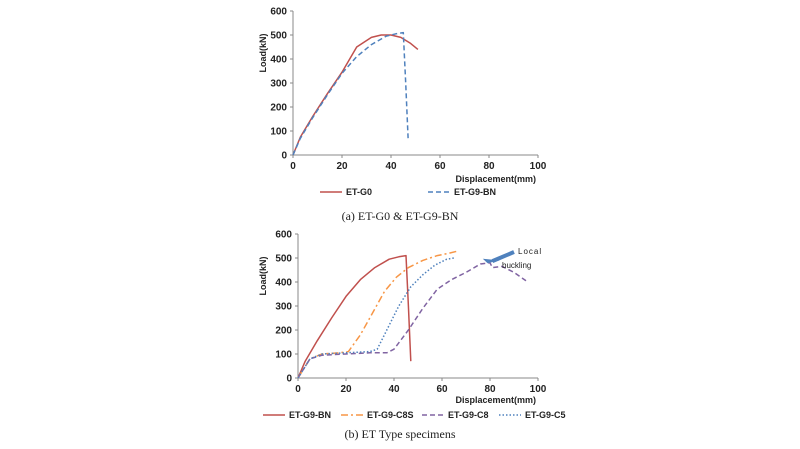  Describe the element at coordinates (530, 251) in the screenshot. I see `annotation-line1: Local` at that location.